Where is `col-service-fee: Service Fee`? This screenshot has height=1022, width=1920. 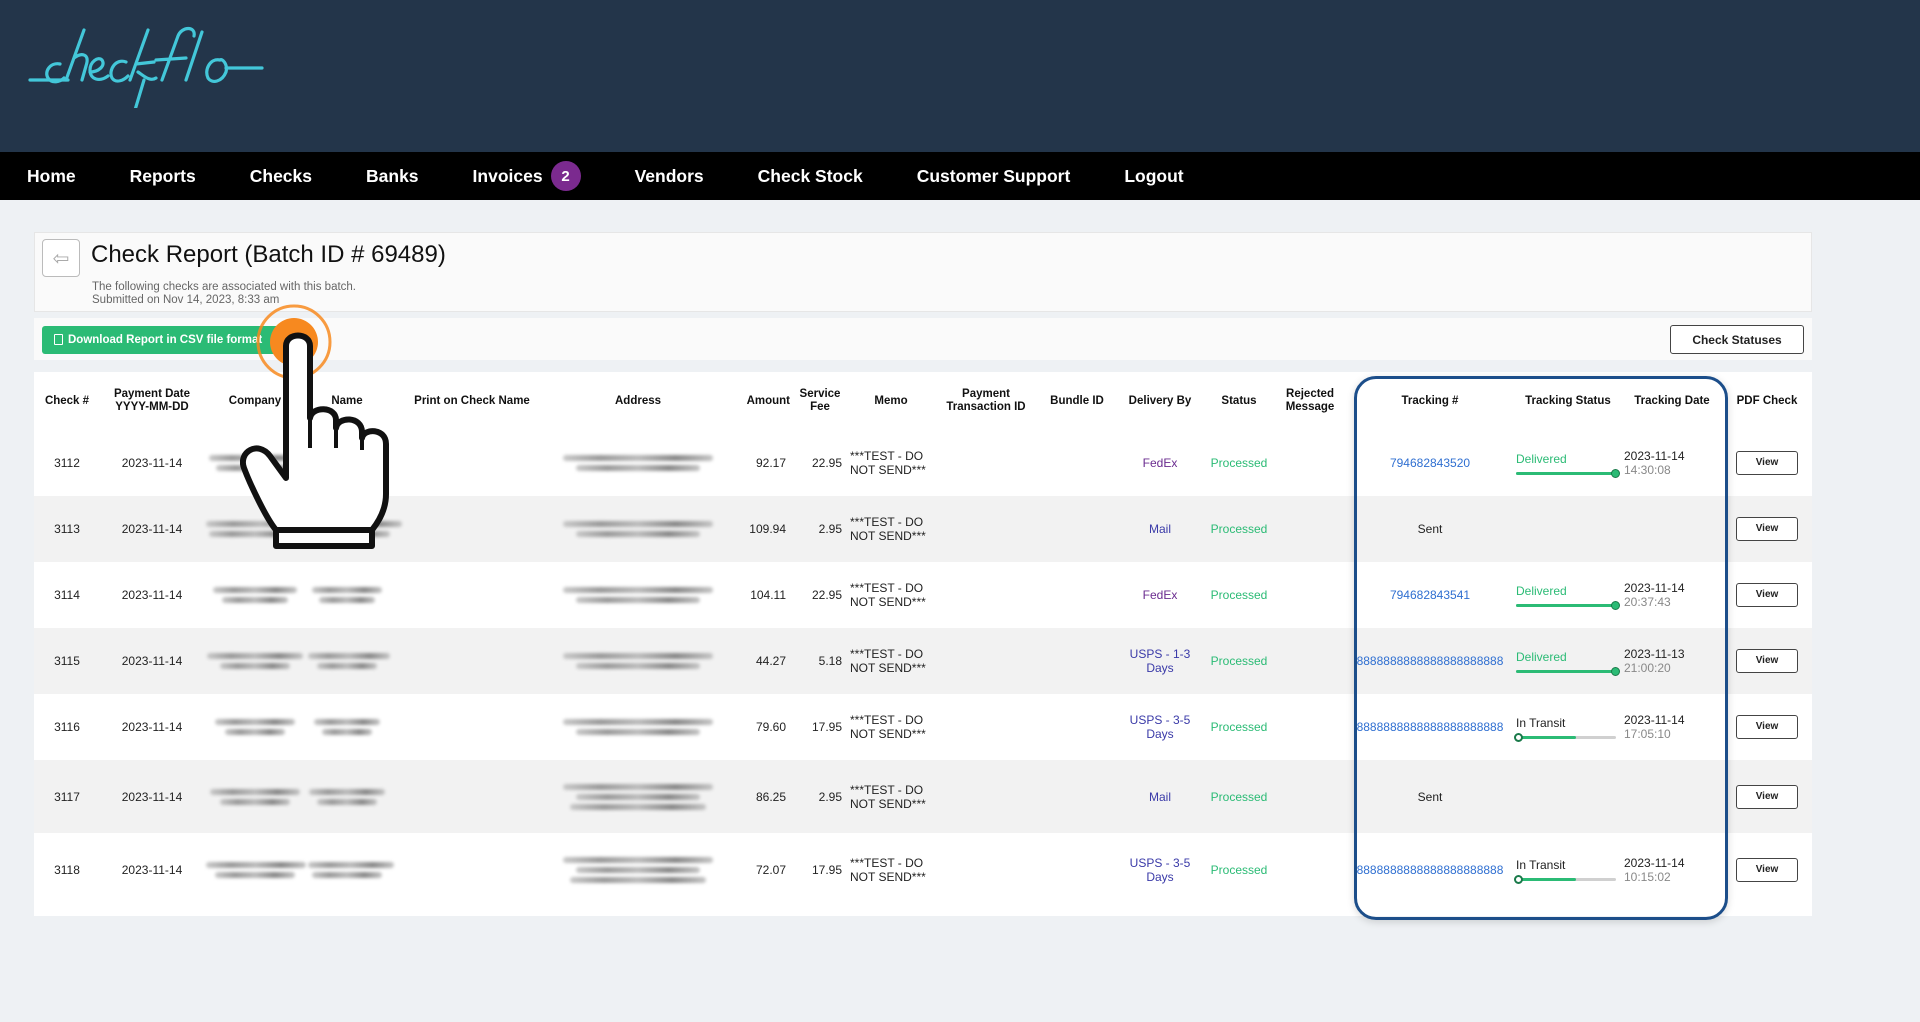 col-service-fee: Service Fee is located at coordinates (820, 401).